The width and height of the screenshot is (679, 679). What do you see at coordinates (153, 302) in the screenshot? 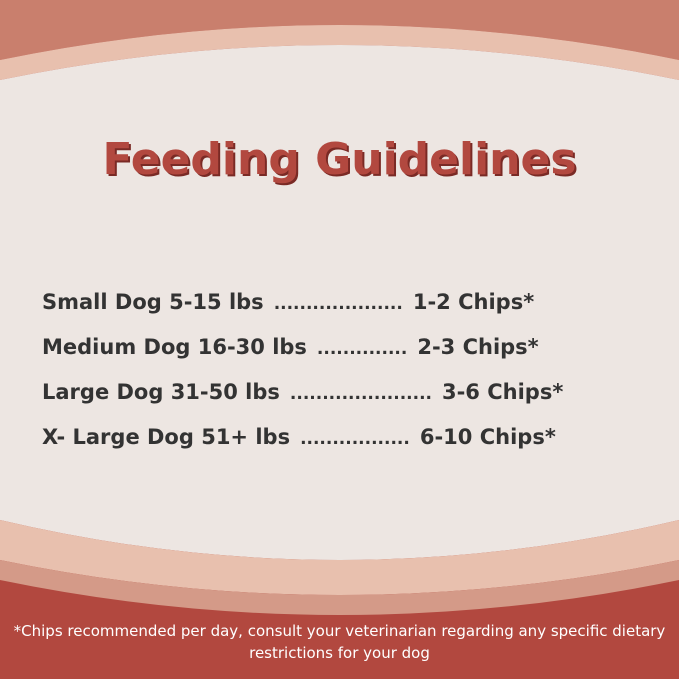
I see `row-size: Small Dog 5-15 lbs` at bounding box center [153, 302].